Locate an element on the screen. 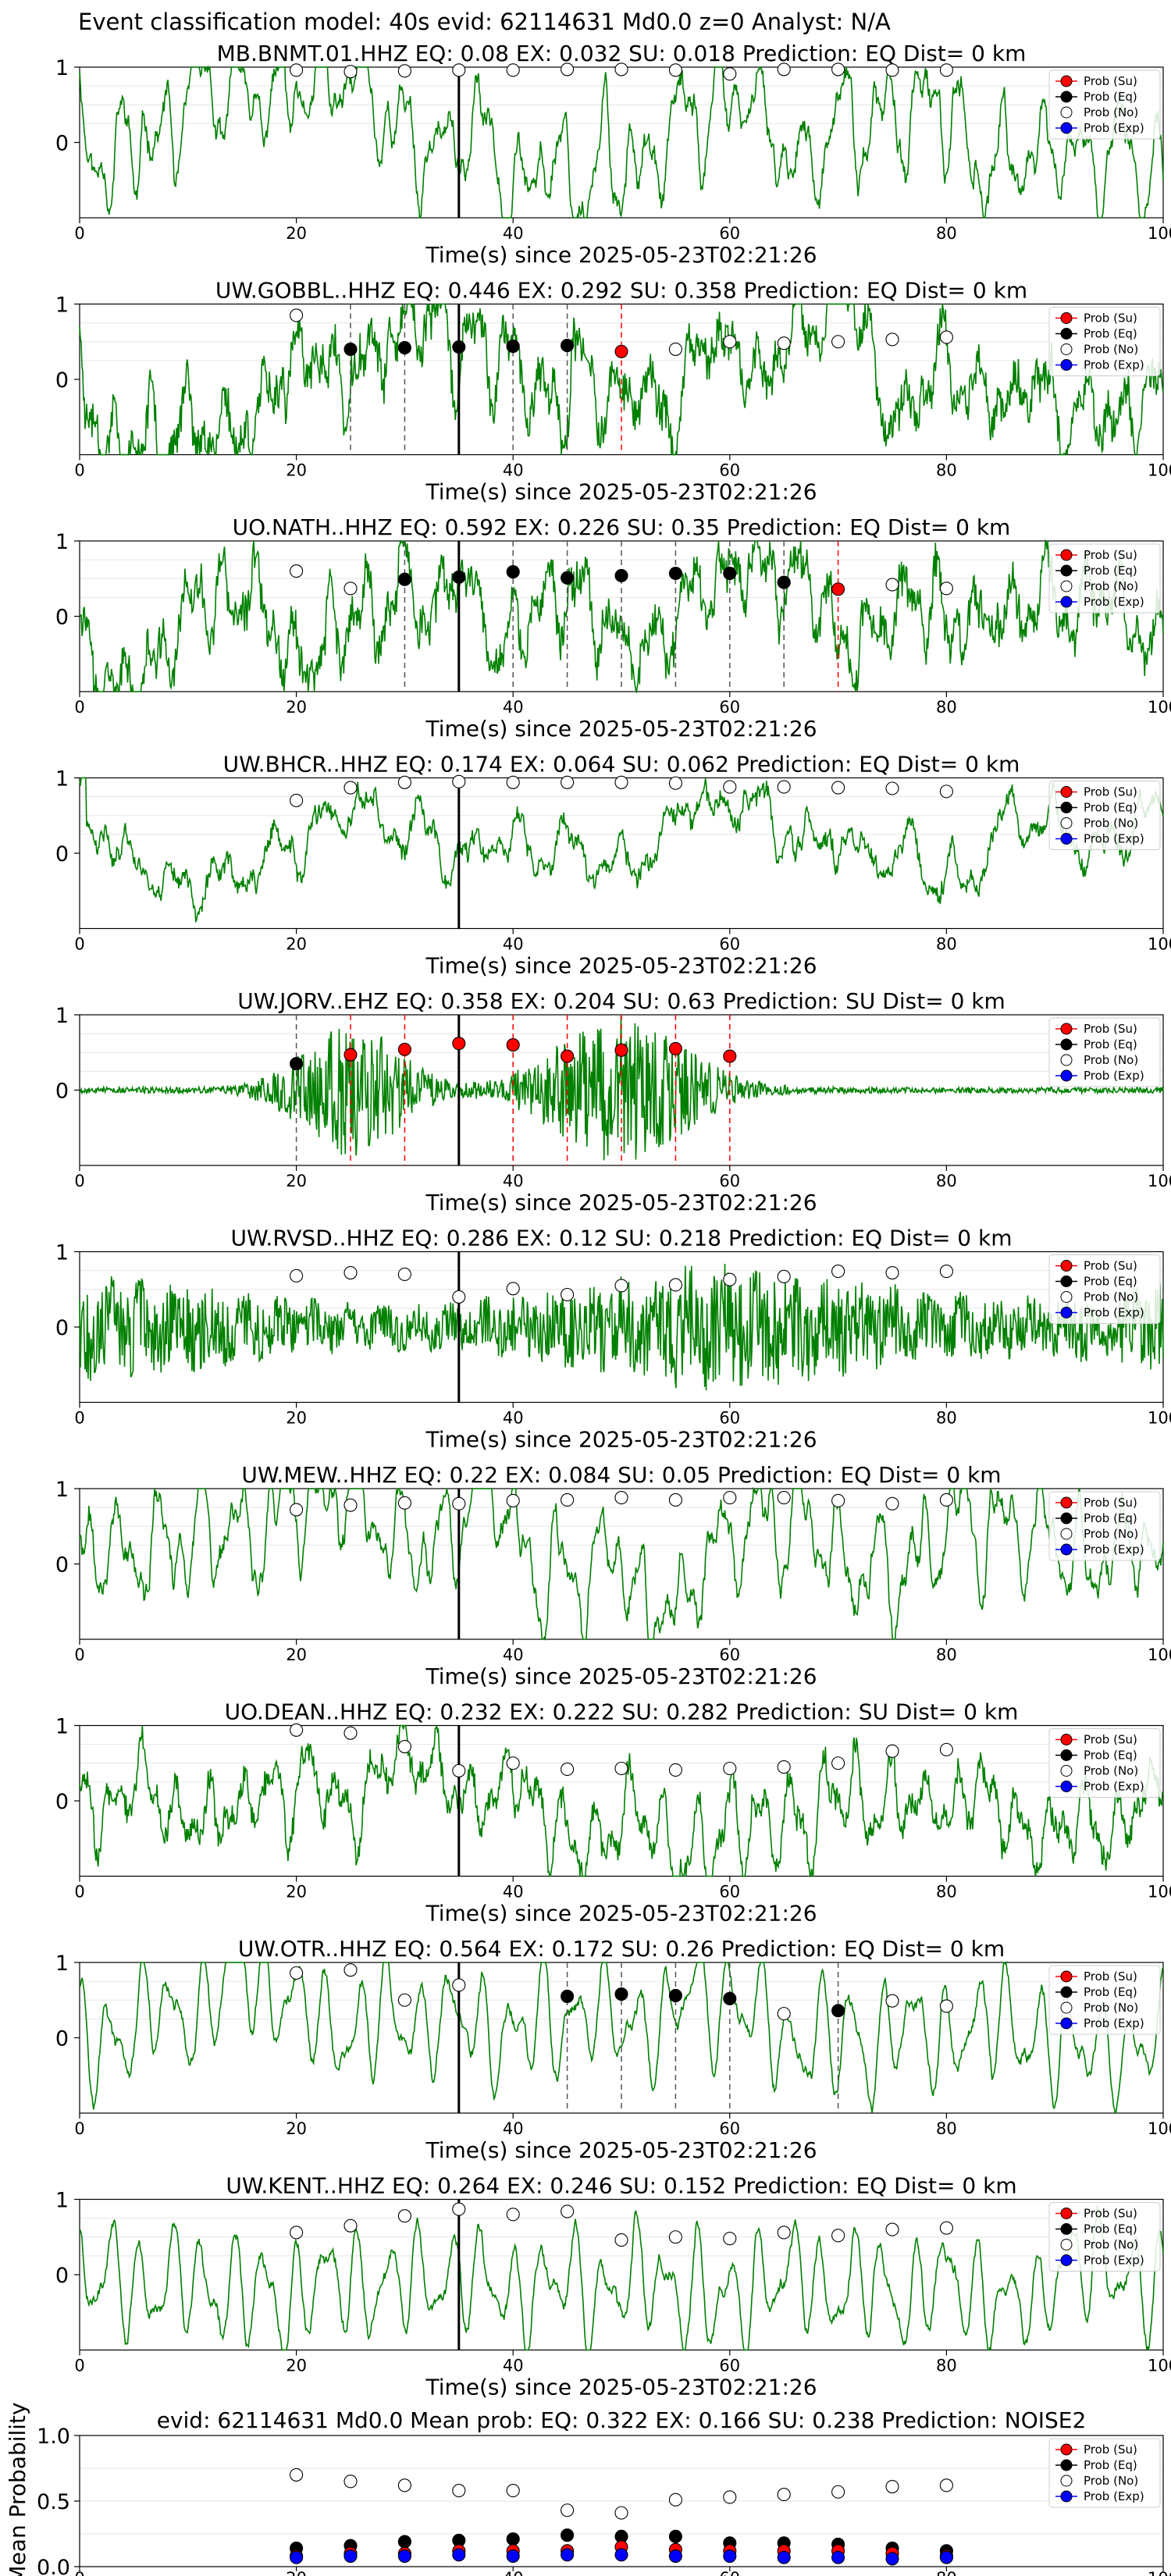 The image size is (1171, 2576). x-axis-label: Time(s) since 2025-05-23T02:21:26 is located at coordinates (621, 2387).